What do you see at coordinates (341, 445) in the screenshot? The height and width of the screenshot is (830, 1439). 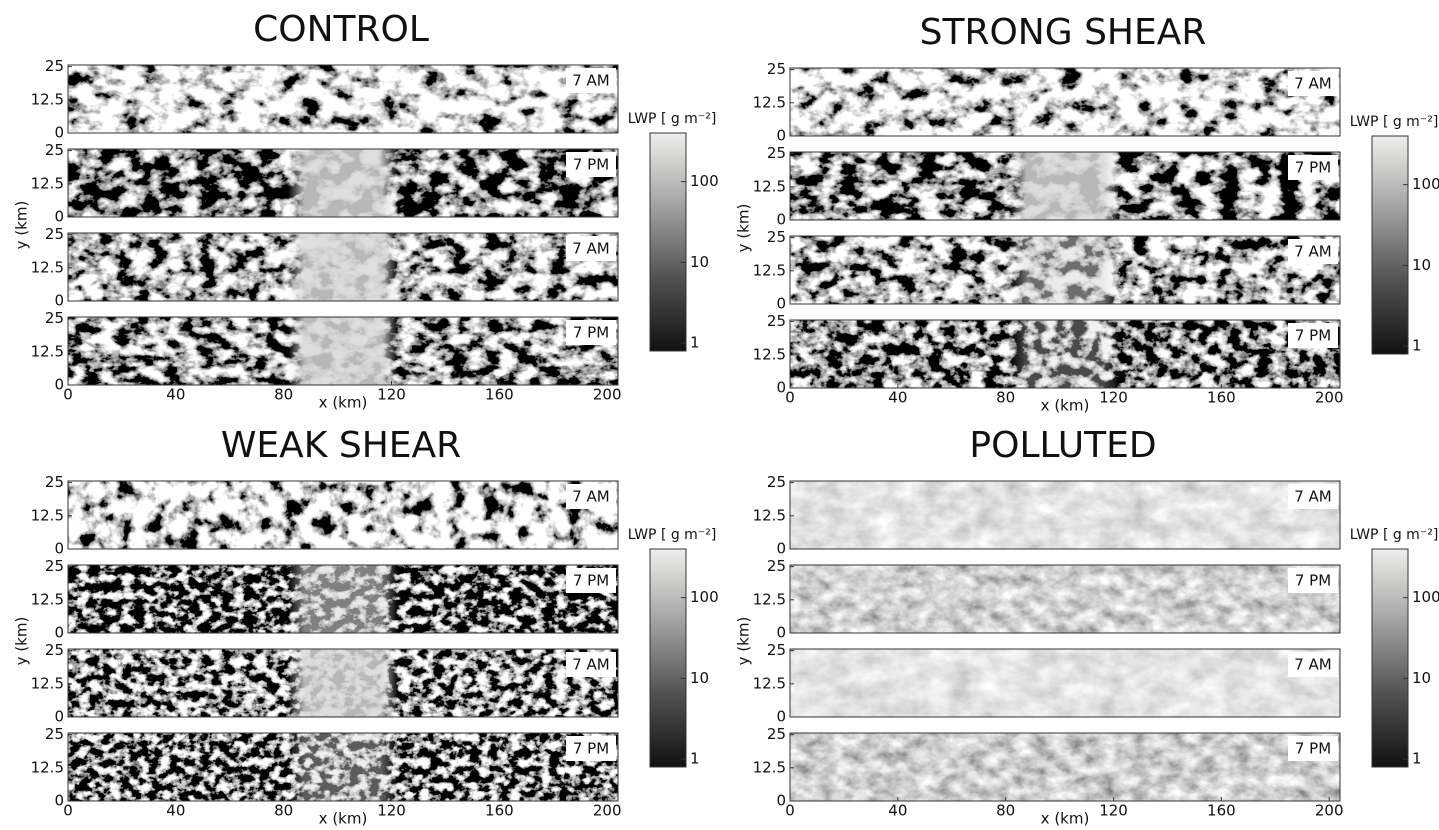 I see `panel-title: WEAK SHEAR` at bounding box center [341, 445].